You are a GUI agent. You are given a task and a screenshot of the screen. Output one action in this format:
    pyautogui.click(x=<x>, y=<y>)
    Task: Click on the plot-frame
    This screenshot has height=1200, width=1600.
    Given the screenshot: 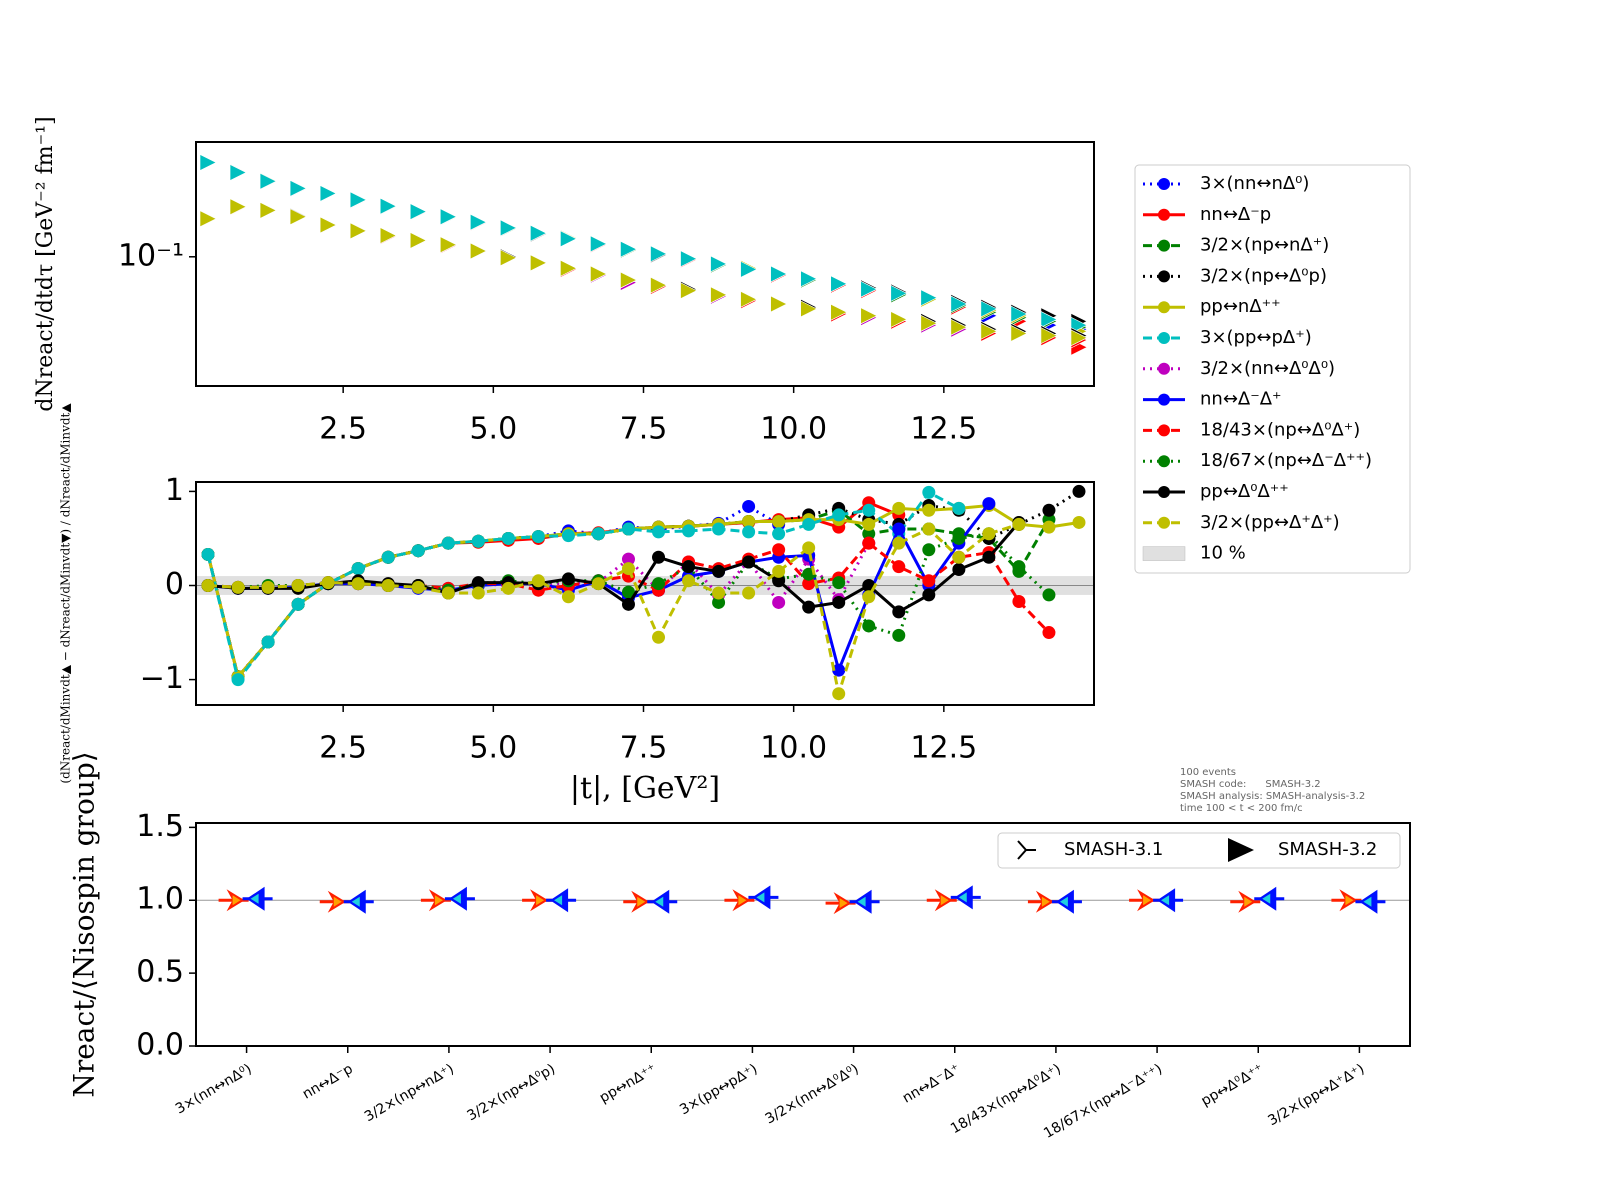 What is the action you would take?
    pyautogui.click(x=645, y=593)
    